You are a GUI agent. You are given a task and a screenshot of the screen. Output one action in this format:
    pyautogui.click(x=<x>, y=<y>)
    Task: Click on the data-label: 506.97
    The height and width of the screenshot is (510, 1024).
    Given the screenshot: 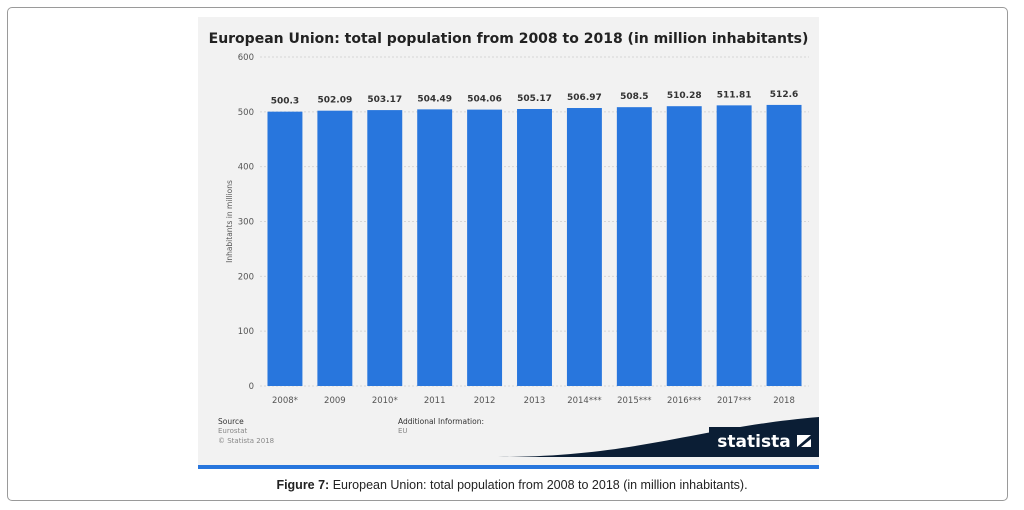 What is the action you would take?
    pyautogui.click(x=584, y=98)
    